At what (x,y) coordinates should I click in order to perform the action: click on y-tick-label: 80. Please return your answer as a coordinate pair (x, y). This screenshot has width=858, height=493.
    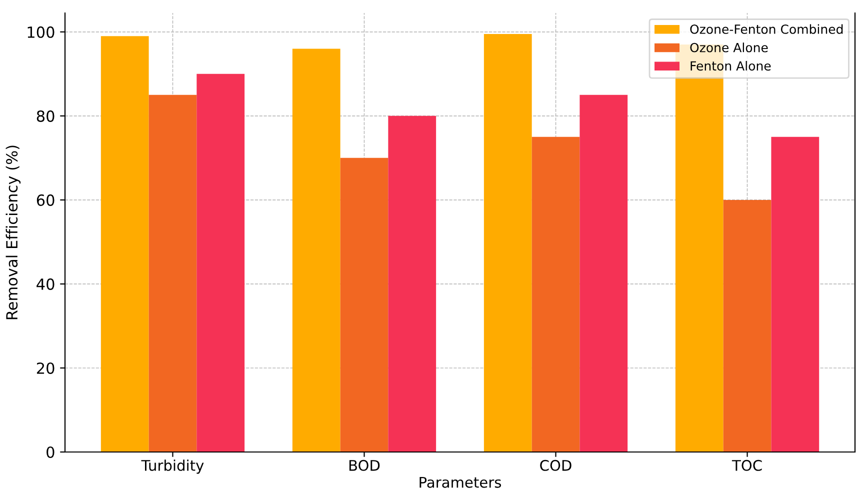
    Looking at the image, I should click on (45, 116).